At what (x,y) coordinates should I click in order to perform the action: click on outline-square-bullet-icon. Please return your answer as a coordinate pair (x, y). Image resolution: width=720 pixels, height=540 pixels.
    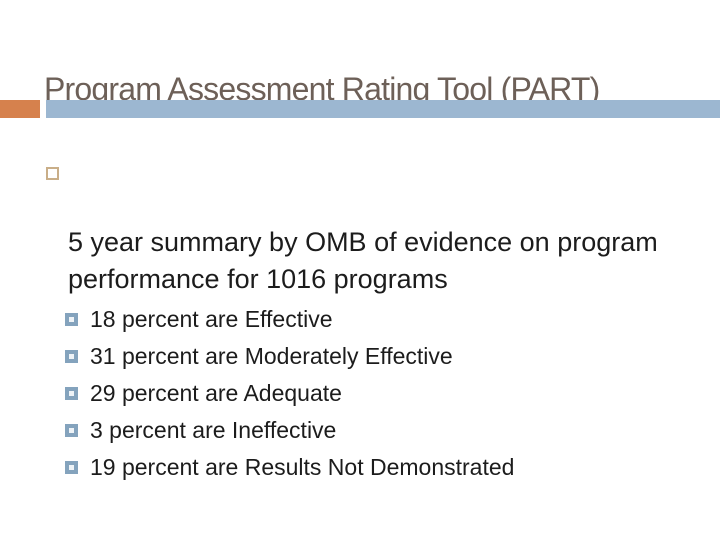
    Looking at the image, I should click on (52, 173).